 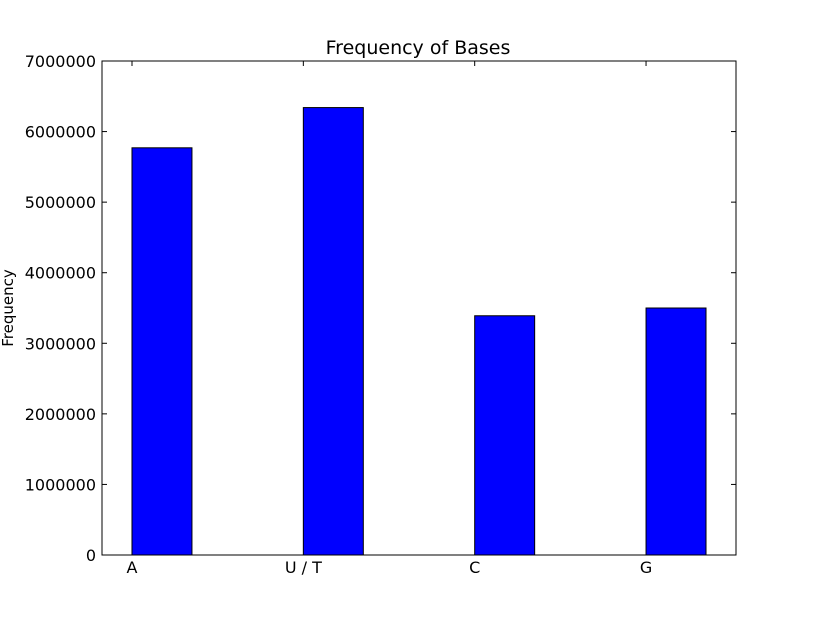 What do you see at coordinates (60, 343) in the screenshot?
I see `y-tick-label: 3000000` at bounding box center [60, 343].